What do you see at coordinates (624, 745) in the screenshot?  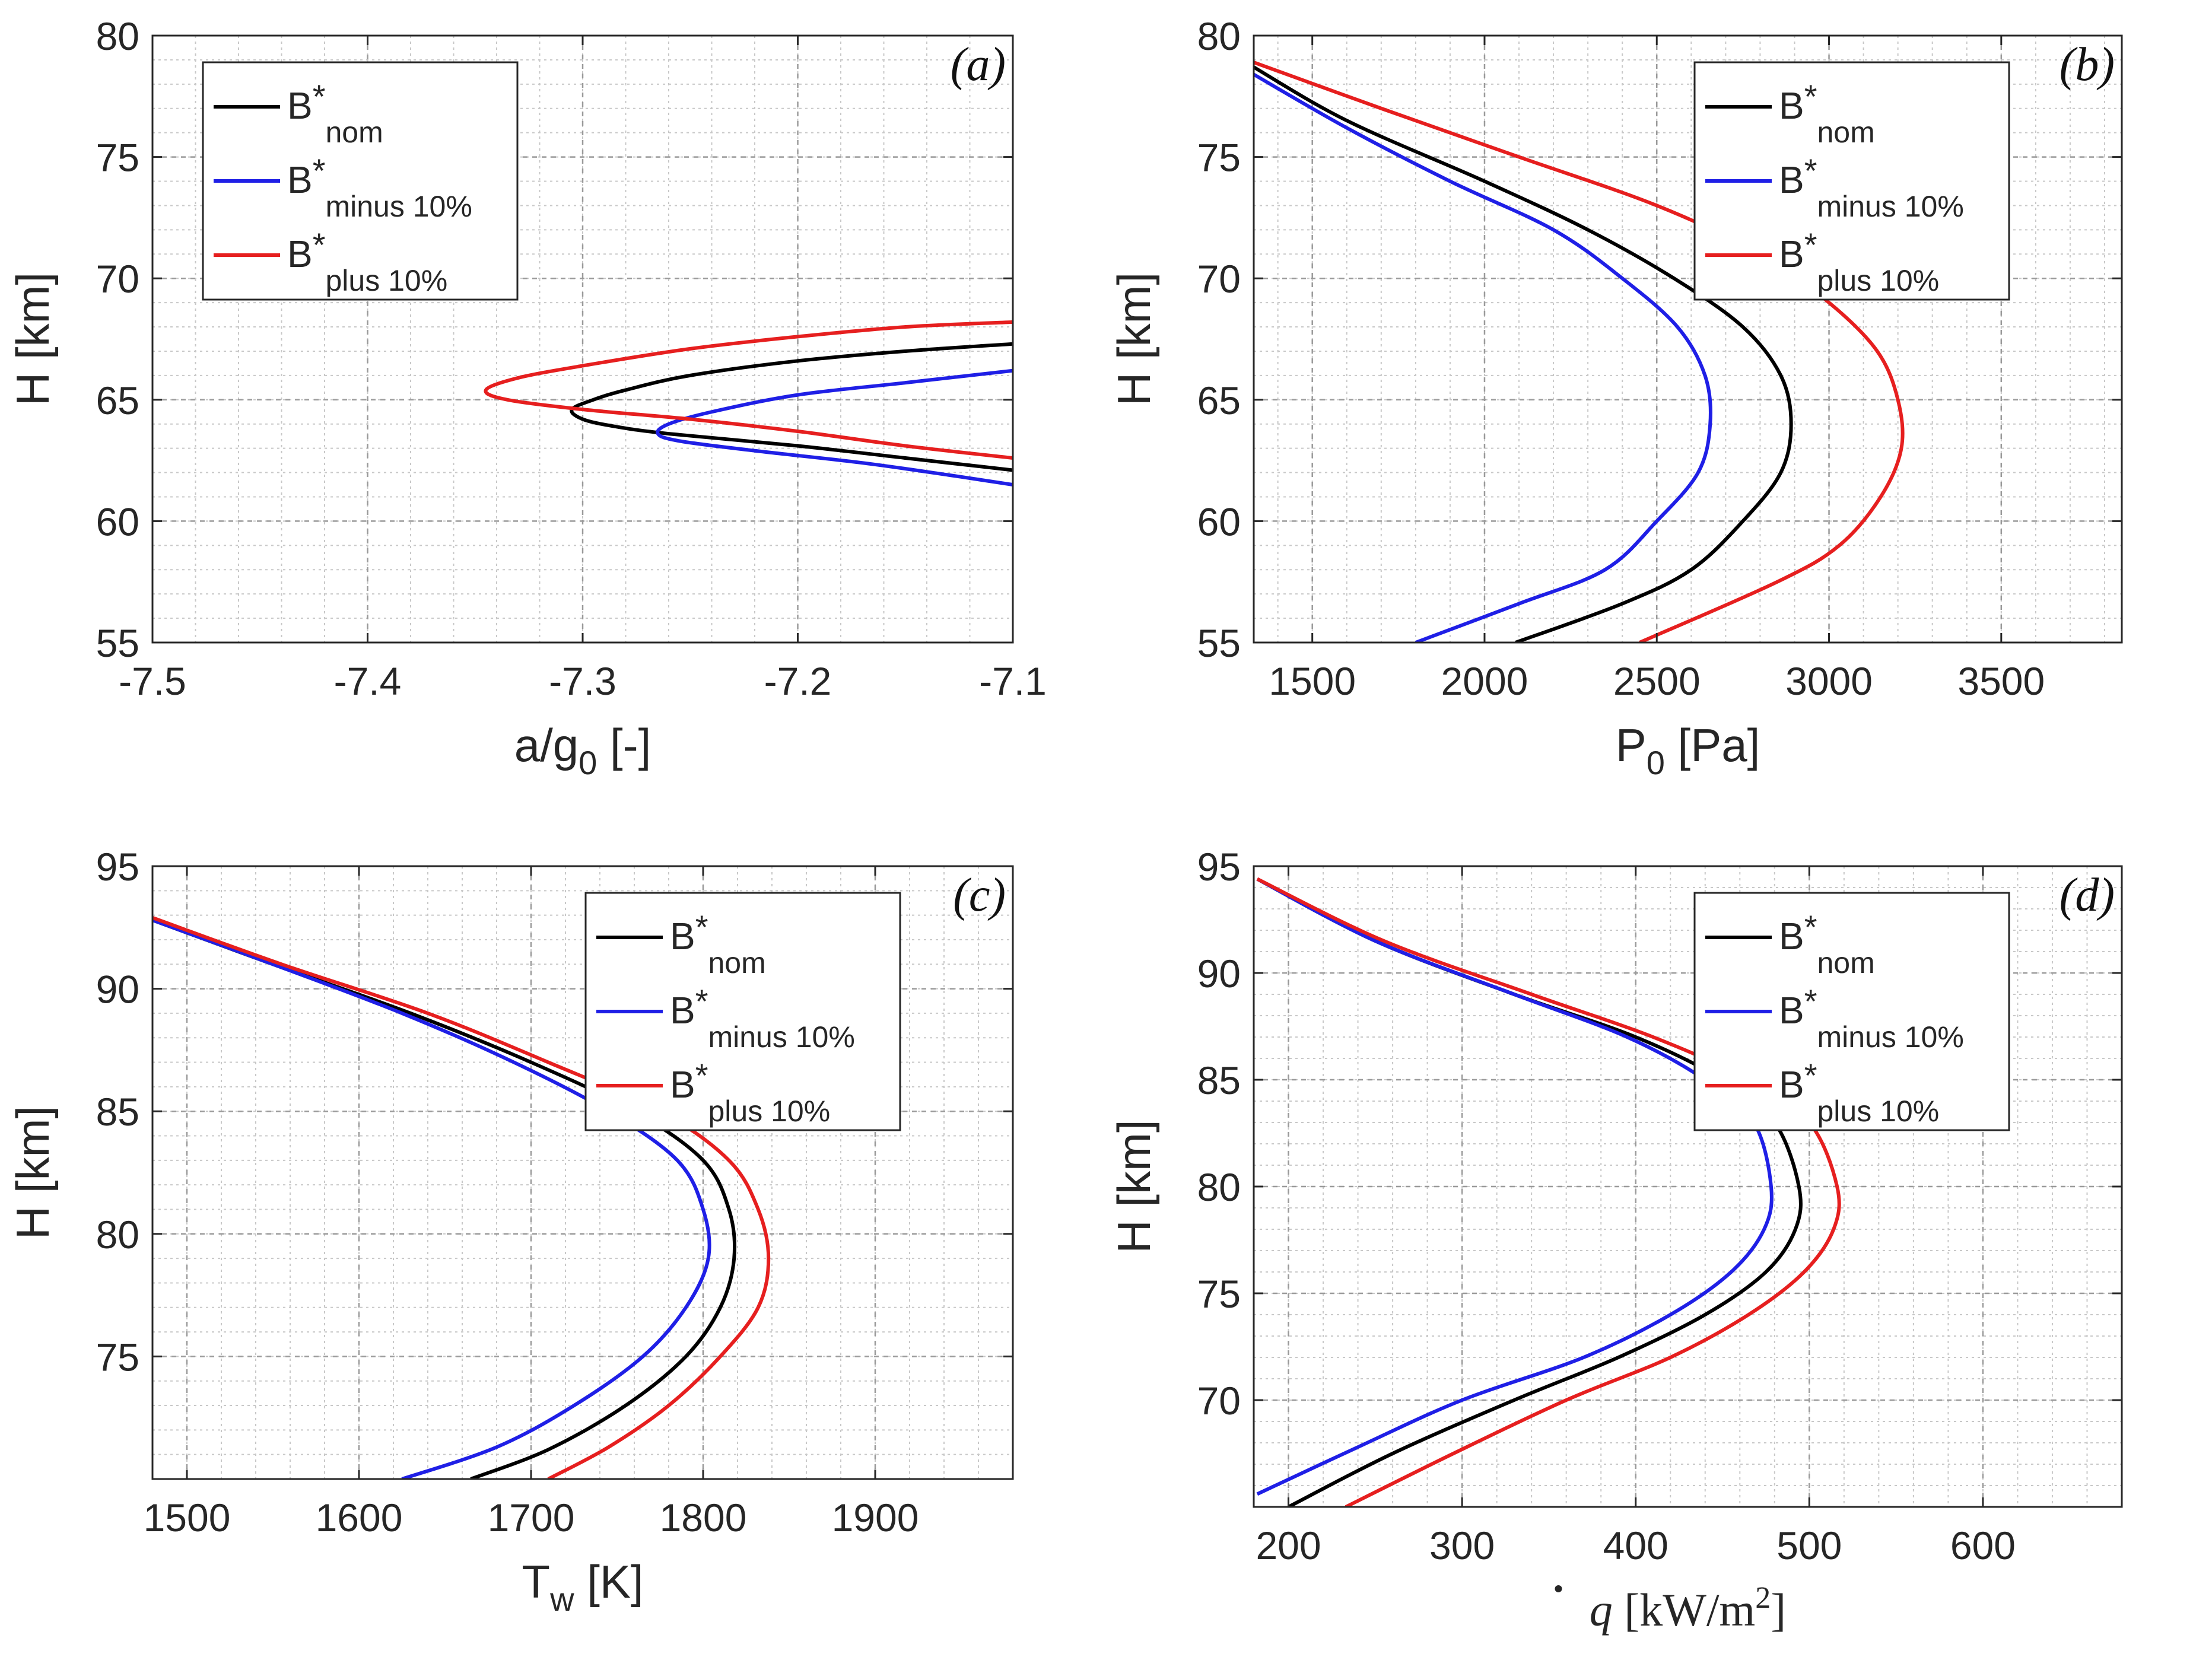 I see `x-label-rest: [-]` at bounding box center [624, 745].